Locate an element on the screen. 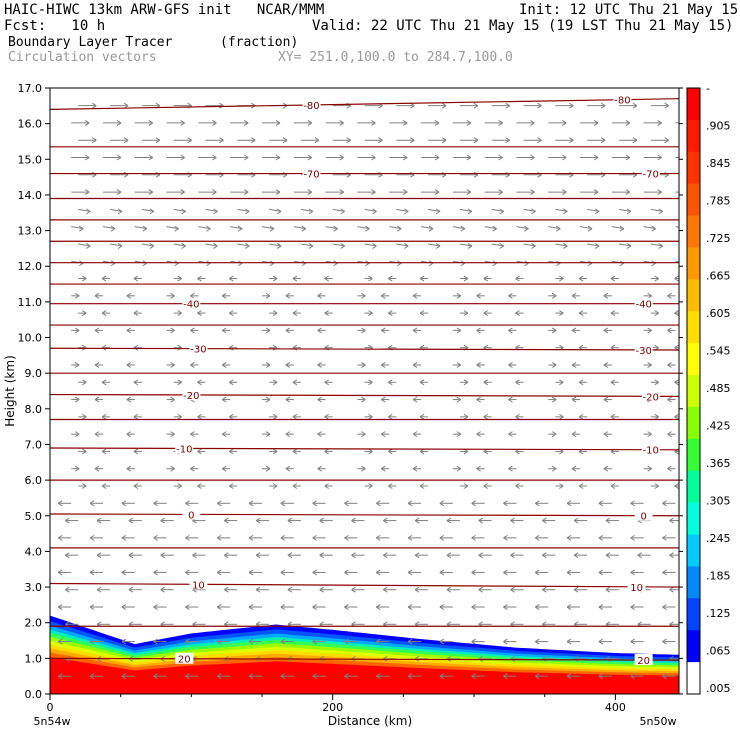 The height and width of the screenshot is (740, 740). colorbar-label: .905 is located at coordinates (718, 126).